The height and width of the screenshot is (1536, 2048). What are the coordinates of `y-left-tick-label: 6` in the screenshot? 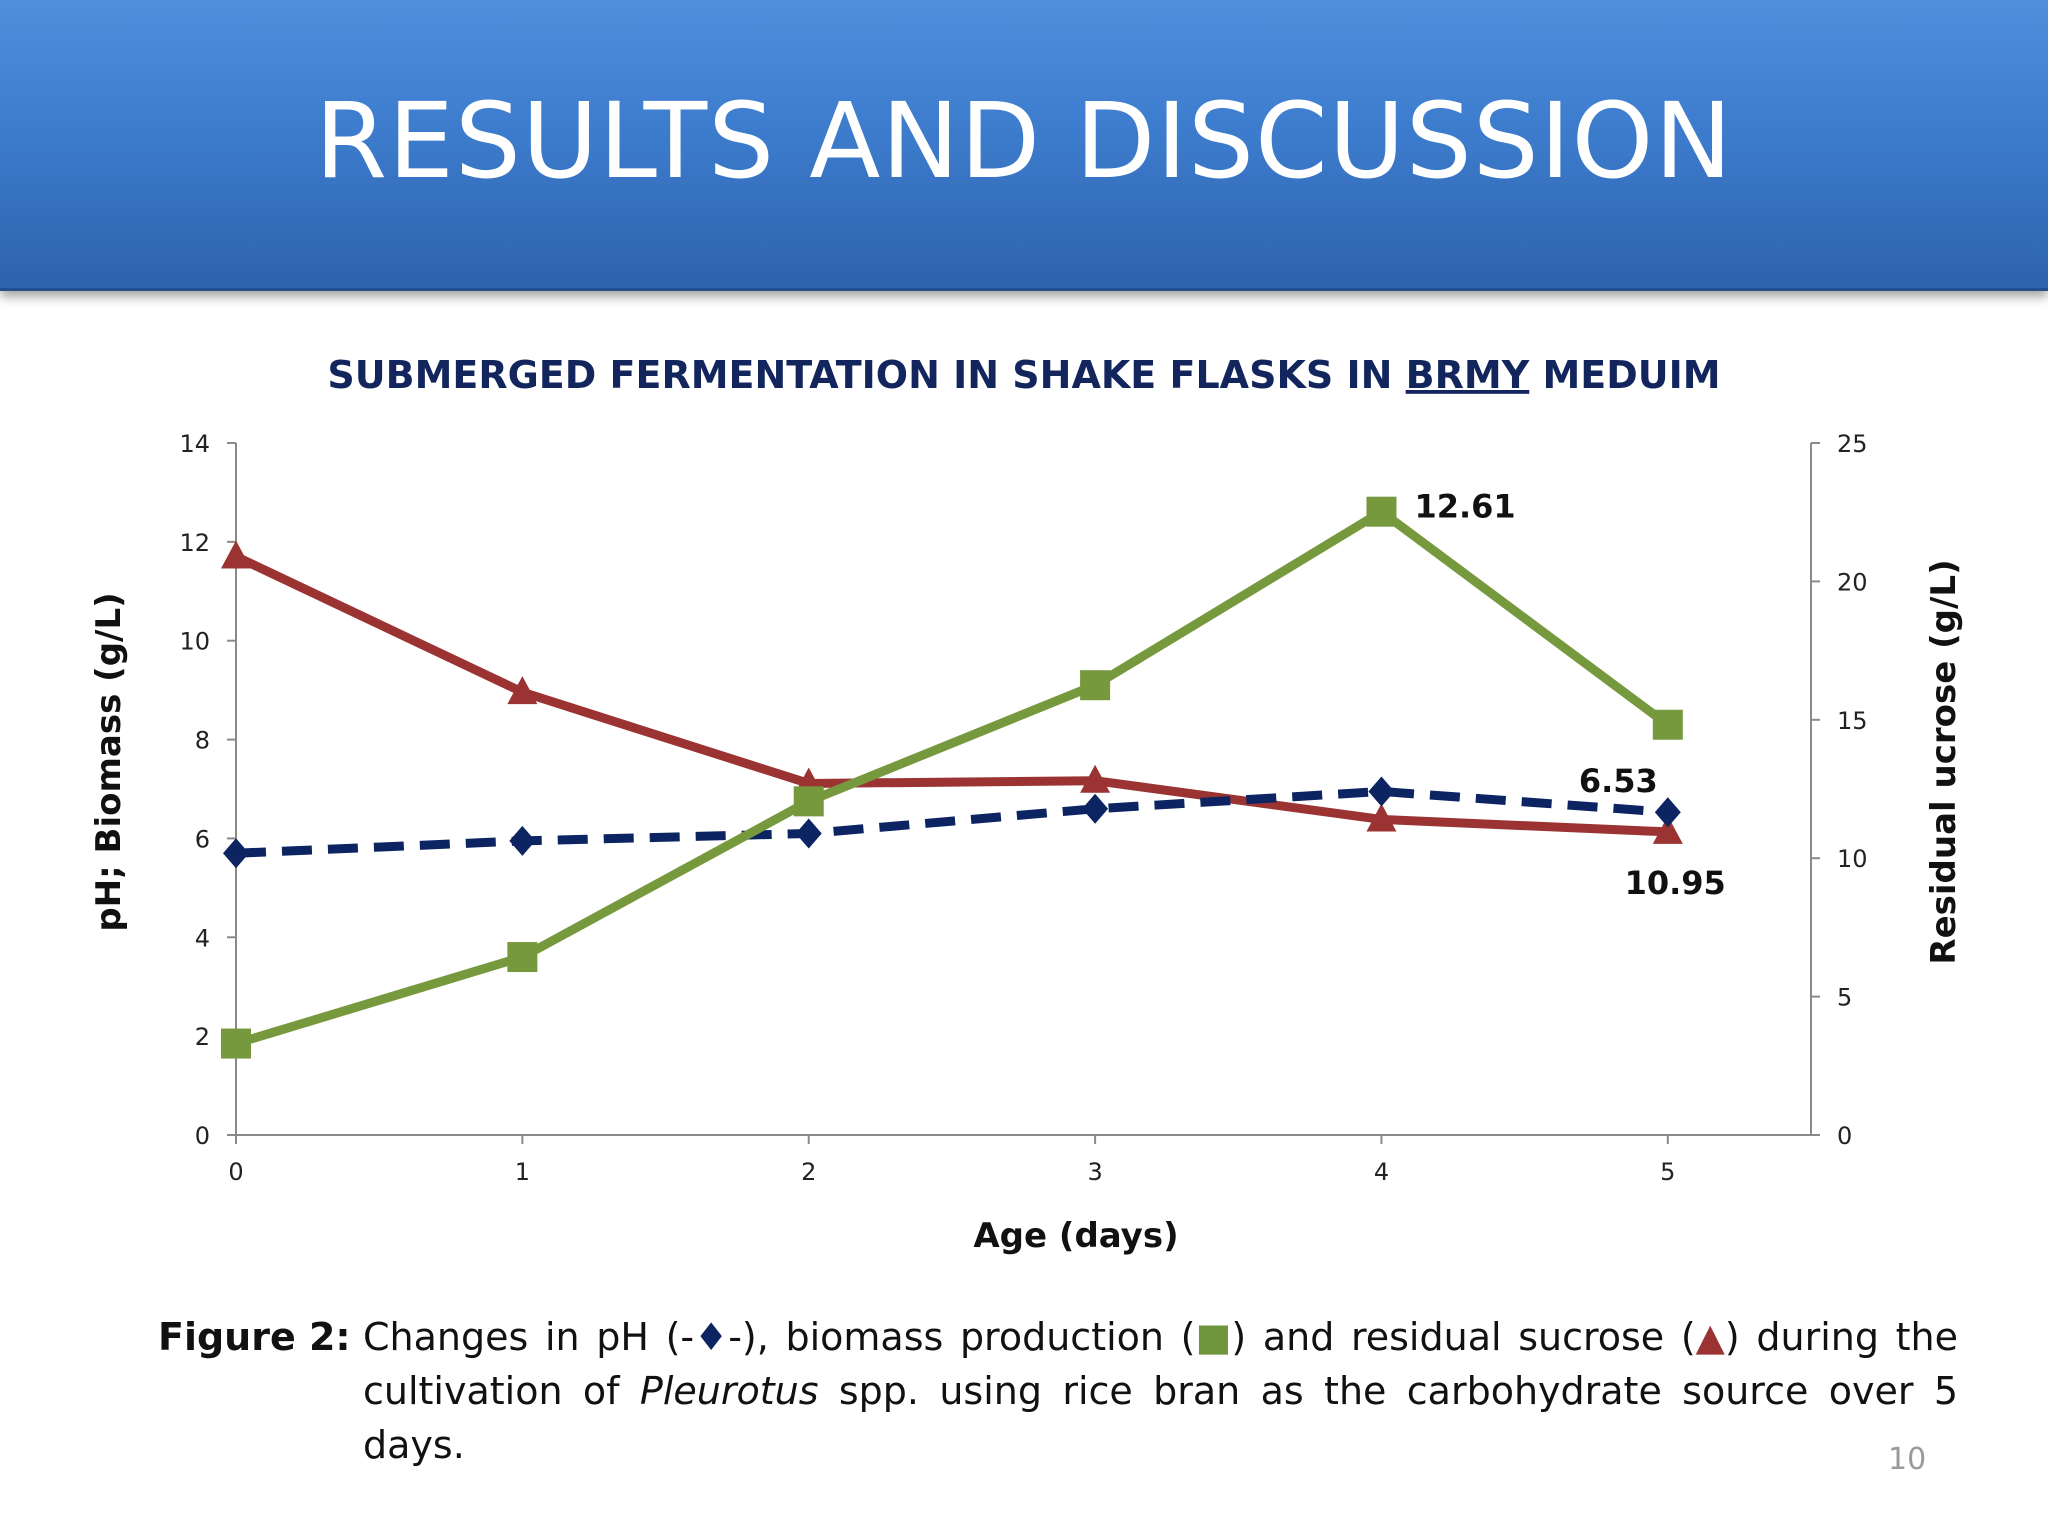 It's located at (202, 839).